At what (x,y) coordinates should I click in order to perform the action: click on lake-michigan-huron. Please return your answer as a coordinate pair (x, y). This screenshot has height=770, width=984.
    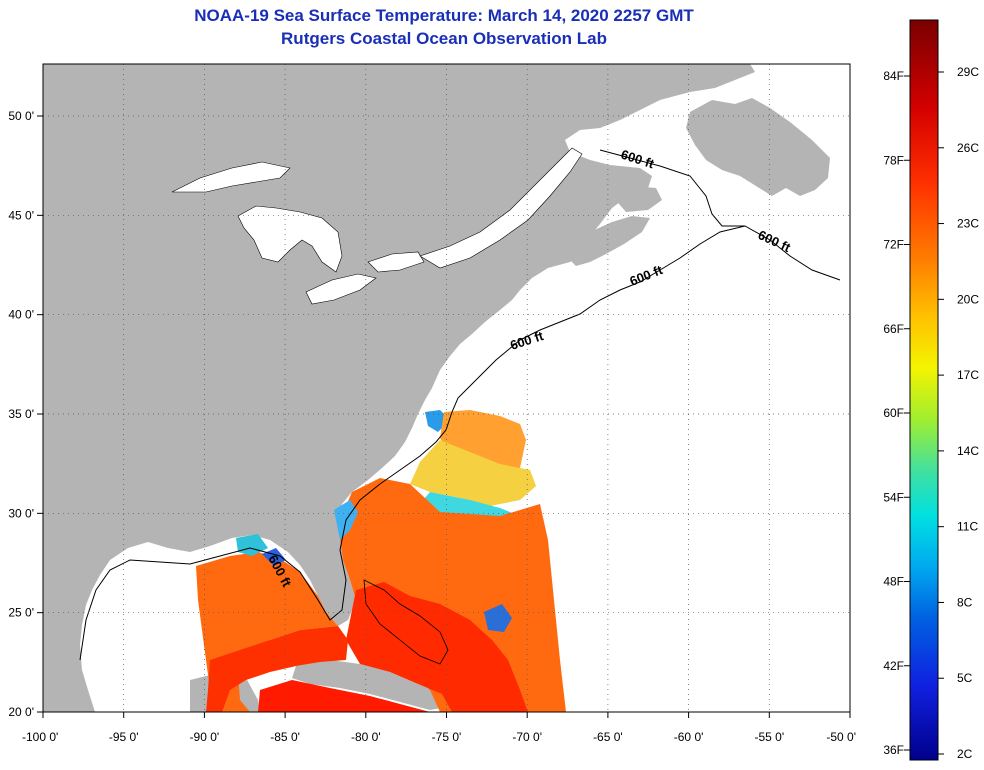
    Looking at the image, I should click on (290, 239).